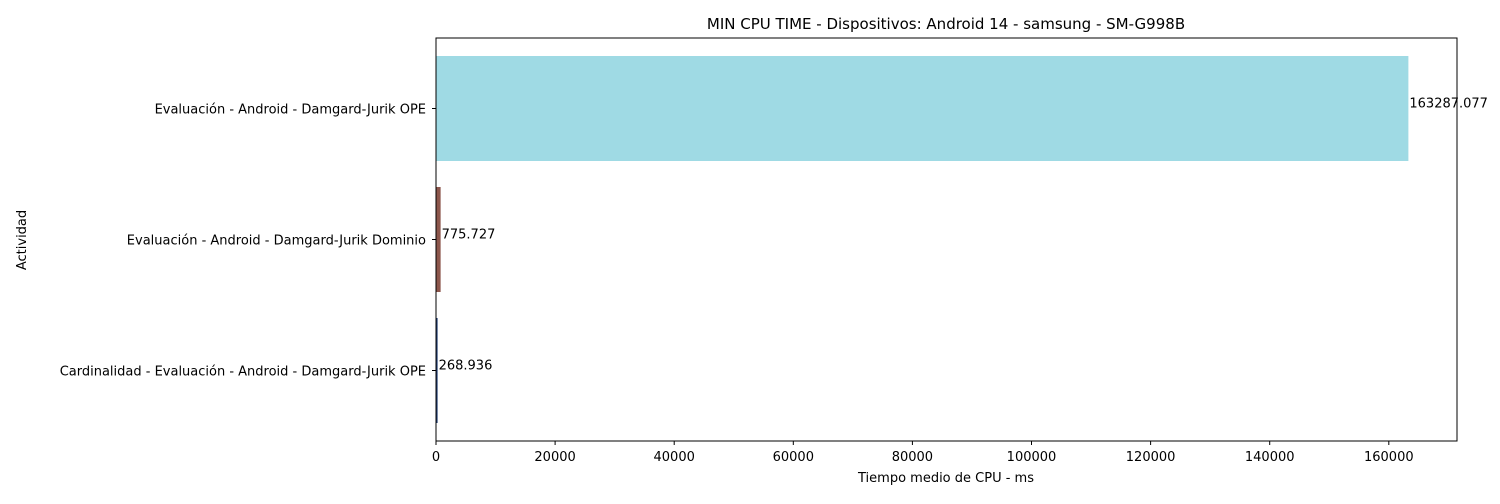 This screenshot has height=504, width=1500. I want to click on bar-value-label: 268.936, so click(466, 366).